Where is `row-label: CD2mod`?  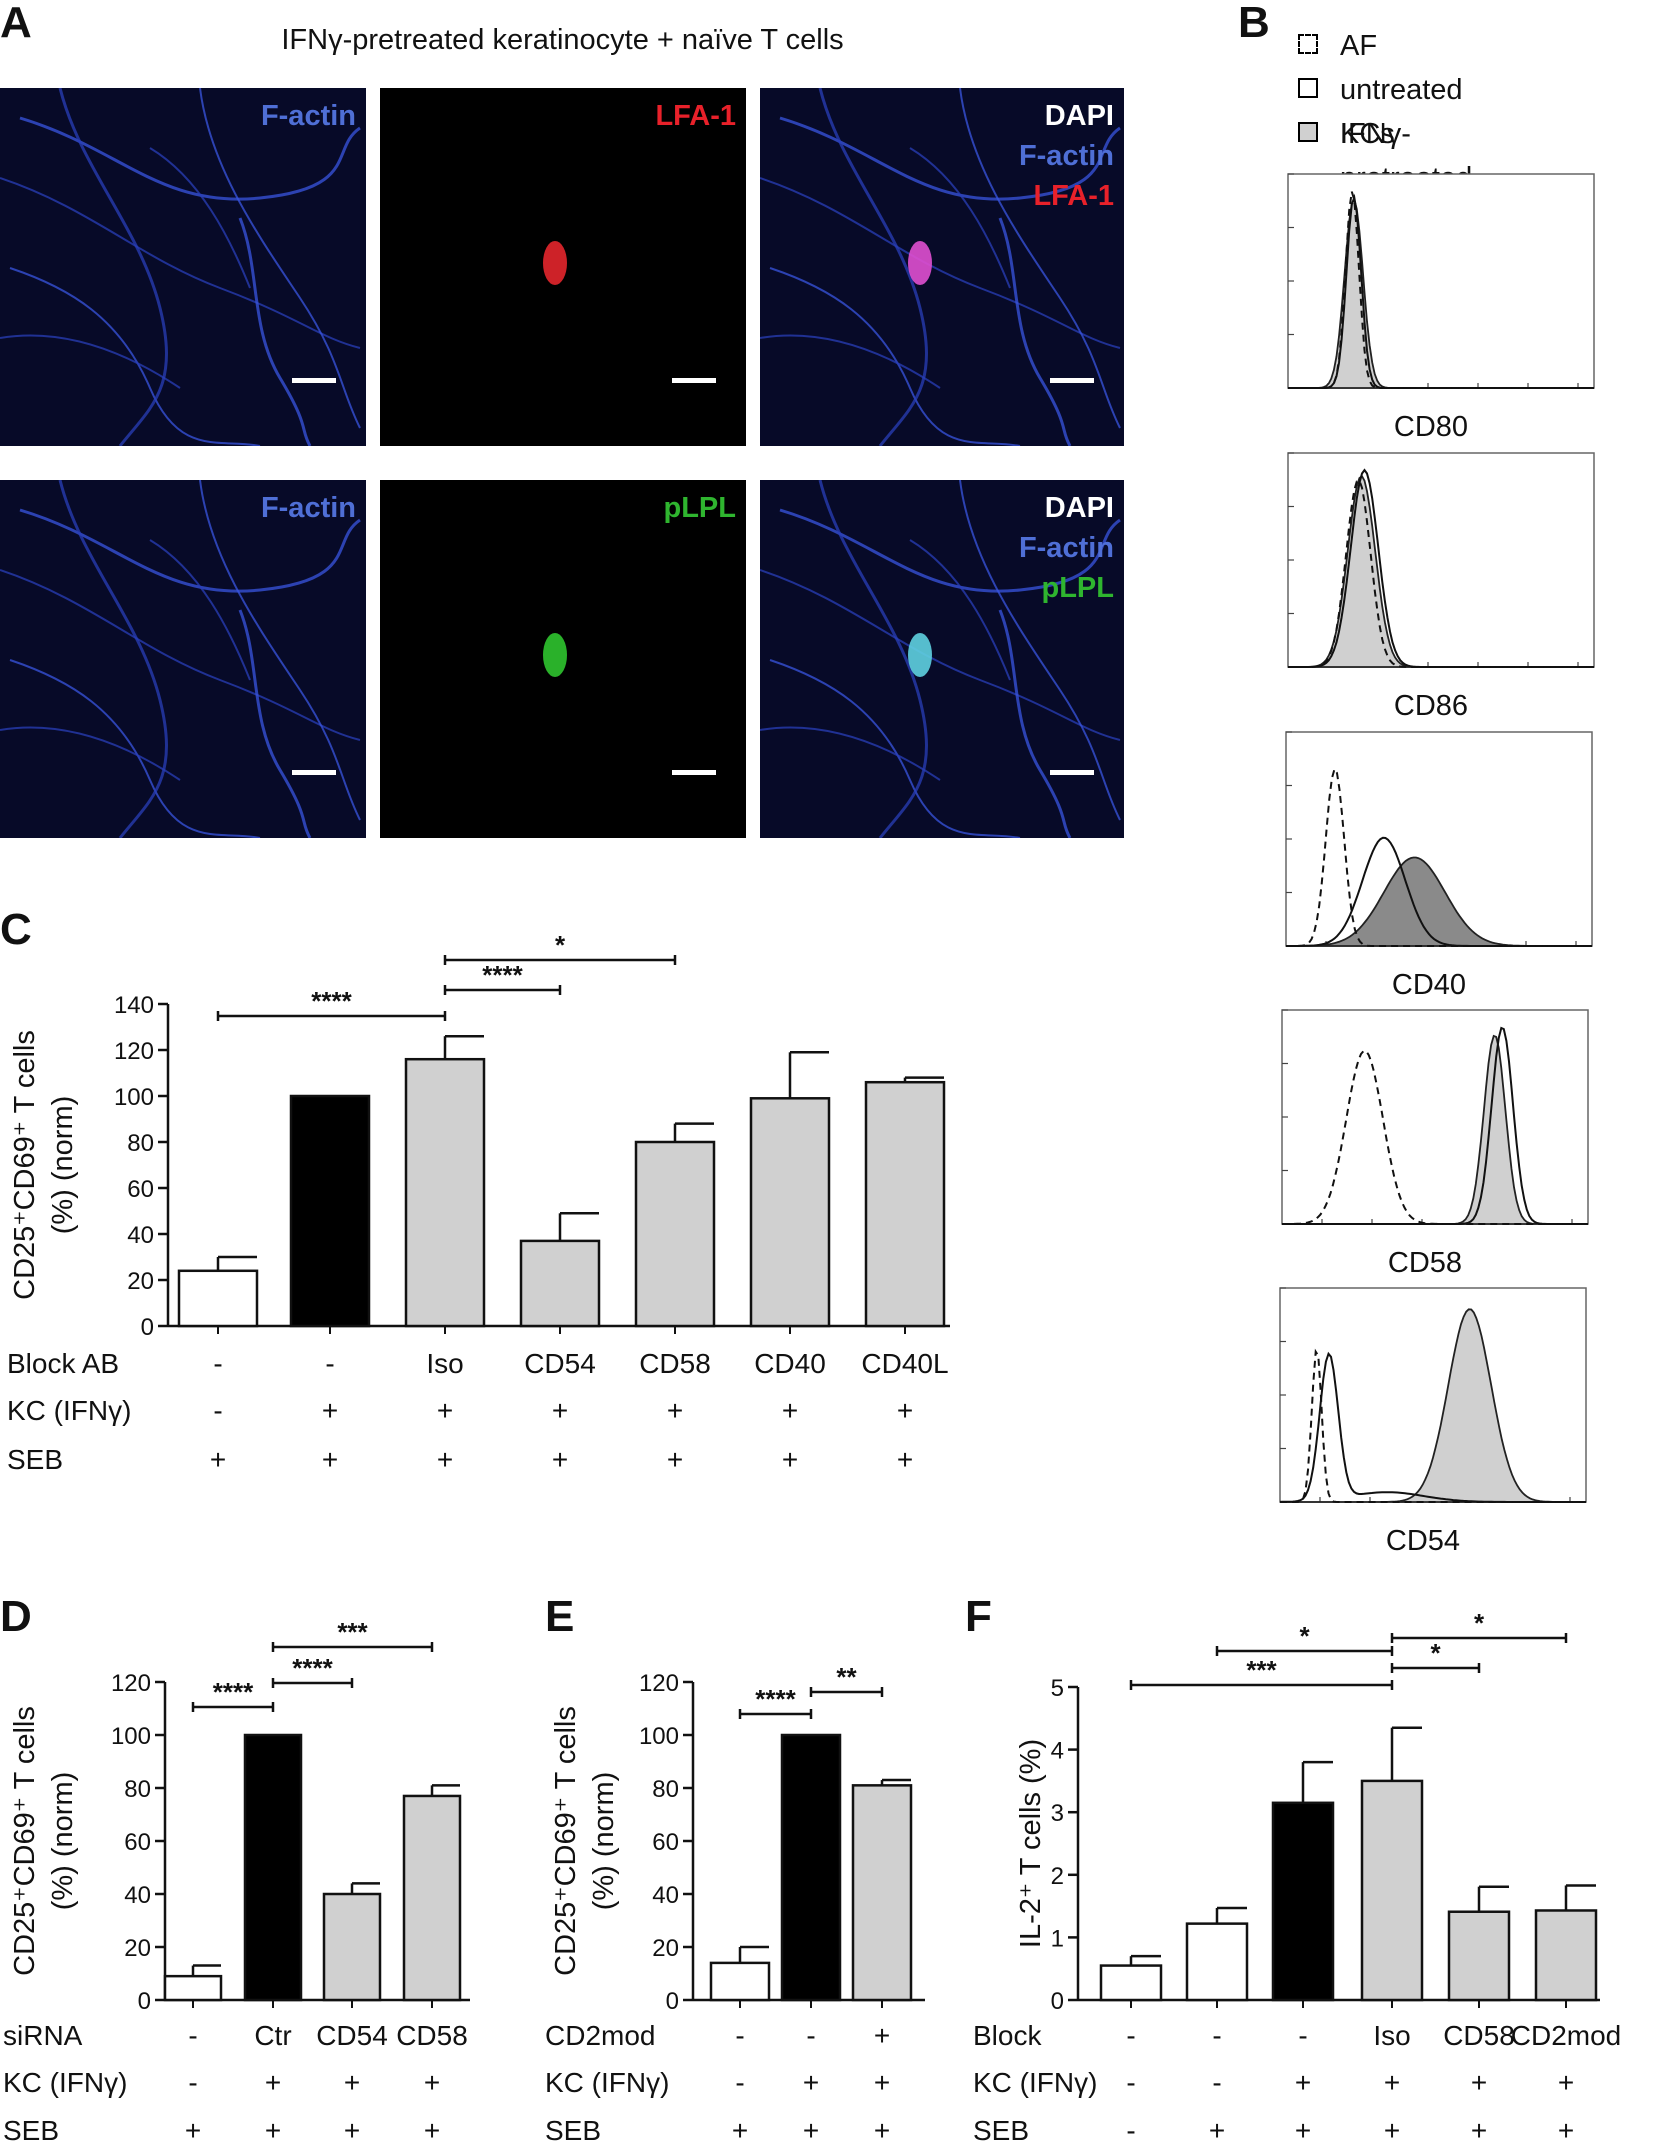 row-label: CD2mod is located at coordinates (600, 2035).